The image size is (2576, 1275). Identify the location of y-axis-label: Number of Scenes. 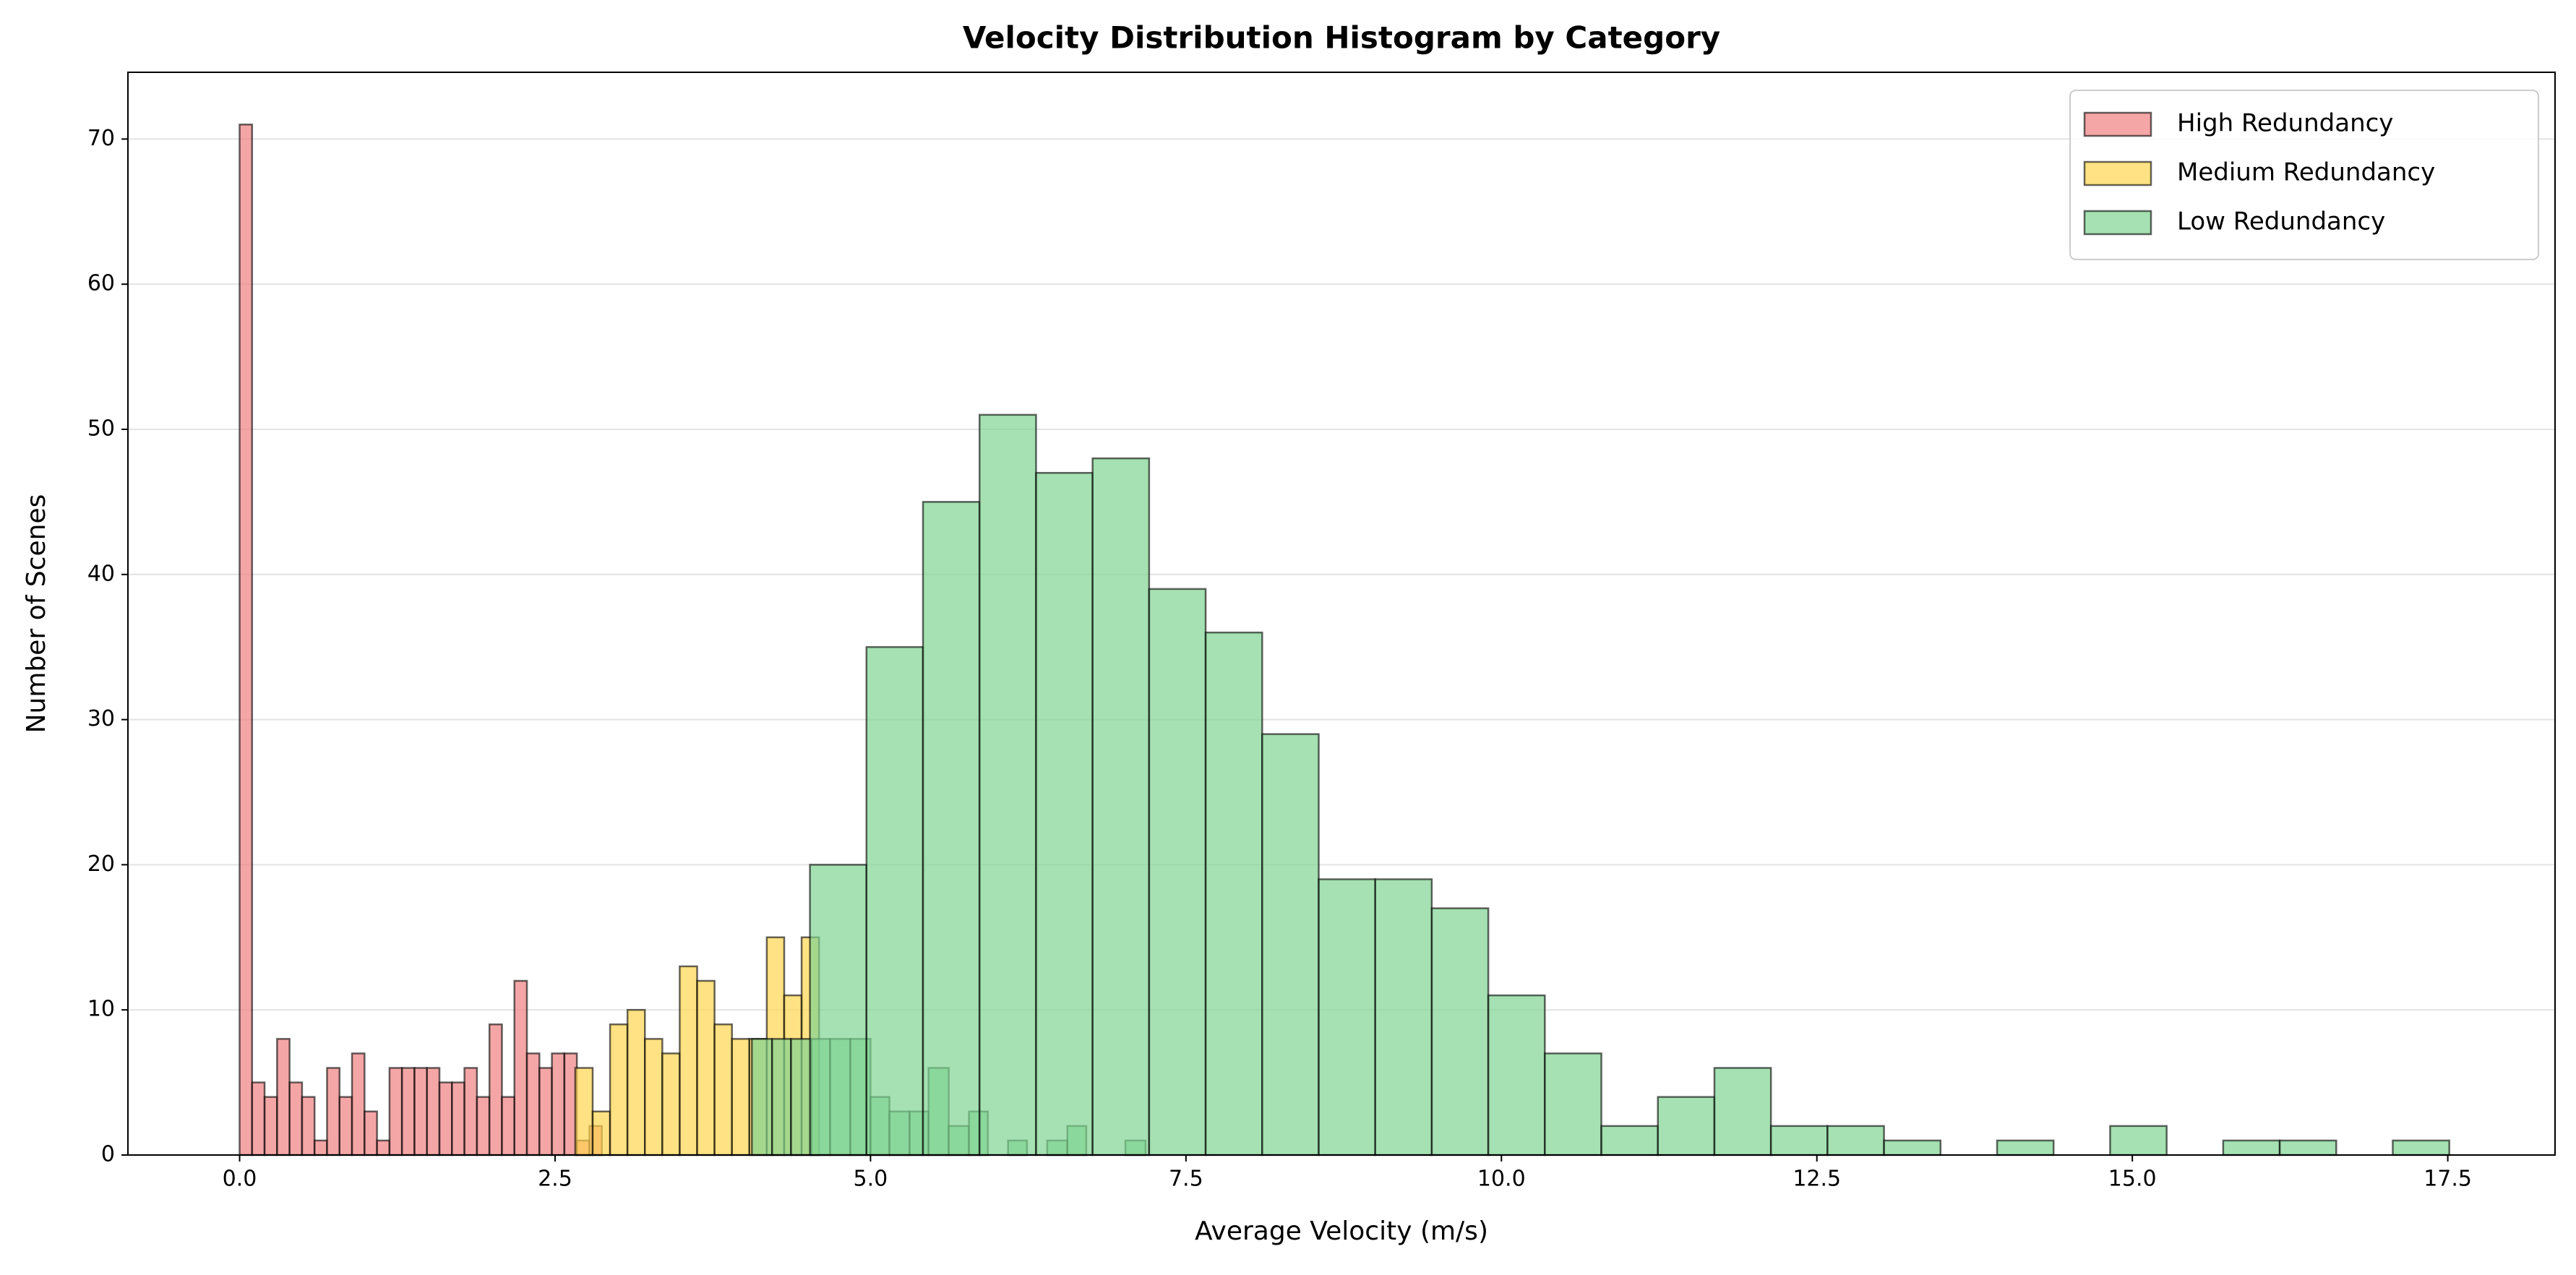
(37, 614).